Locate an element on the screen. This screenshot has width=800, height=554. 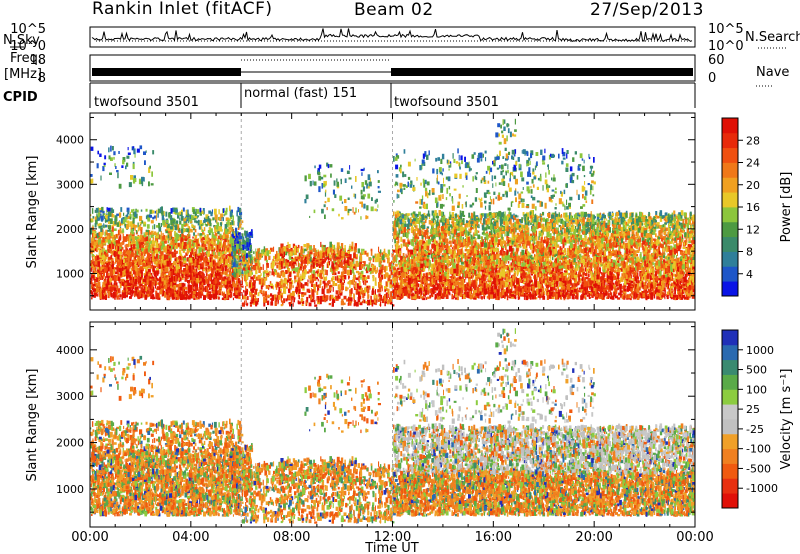
noise-ytick-top: 10^5 is located at coordinates (28, 29).